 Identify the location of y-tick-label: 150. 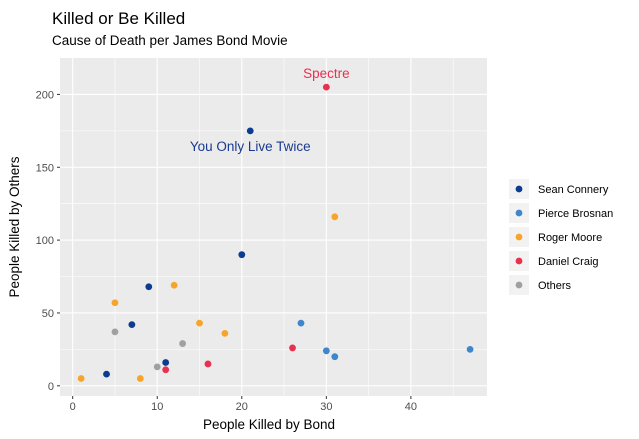
(45, 168).